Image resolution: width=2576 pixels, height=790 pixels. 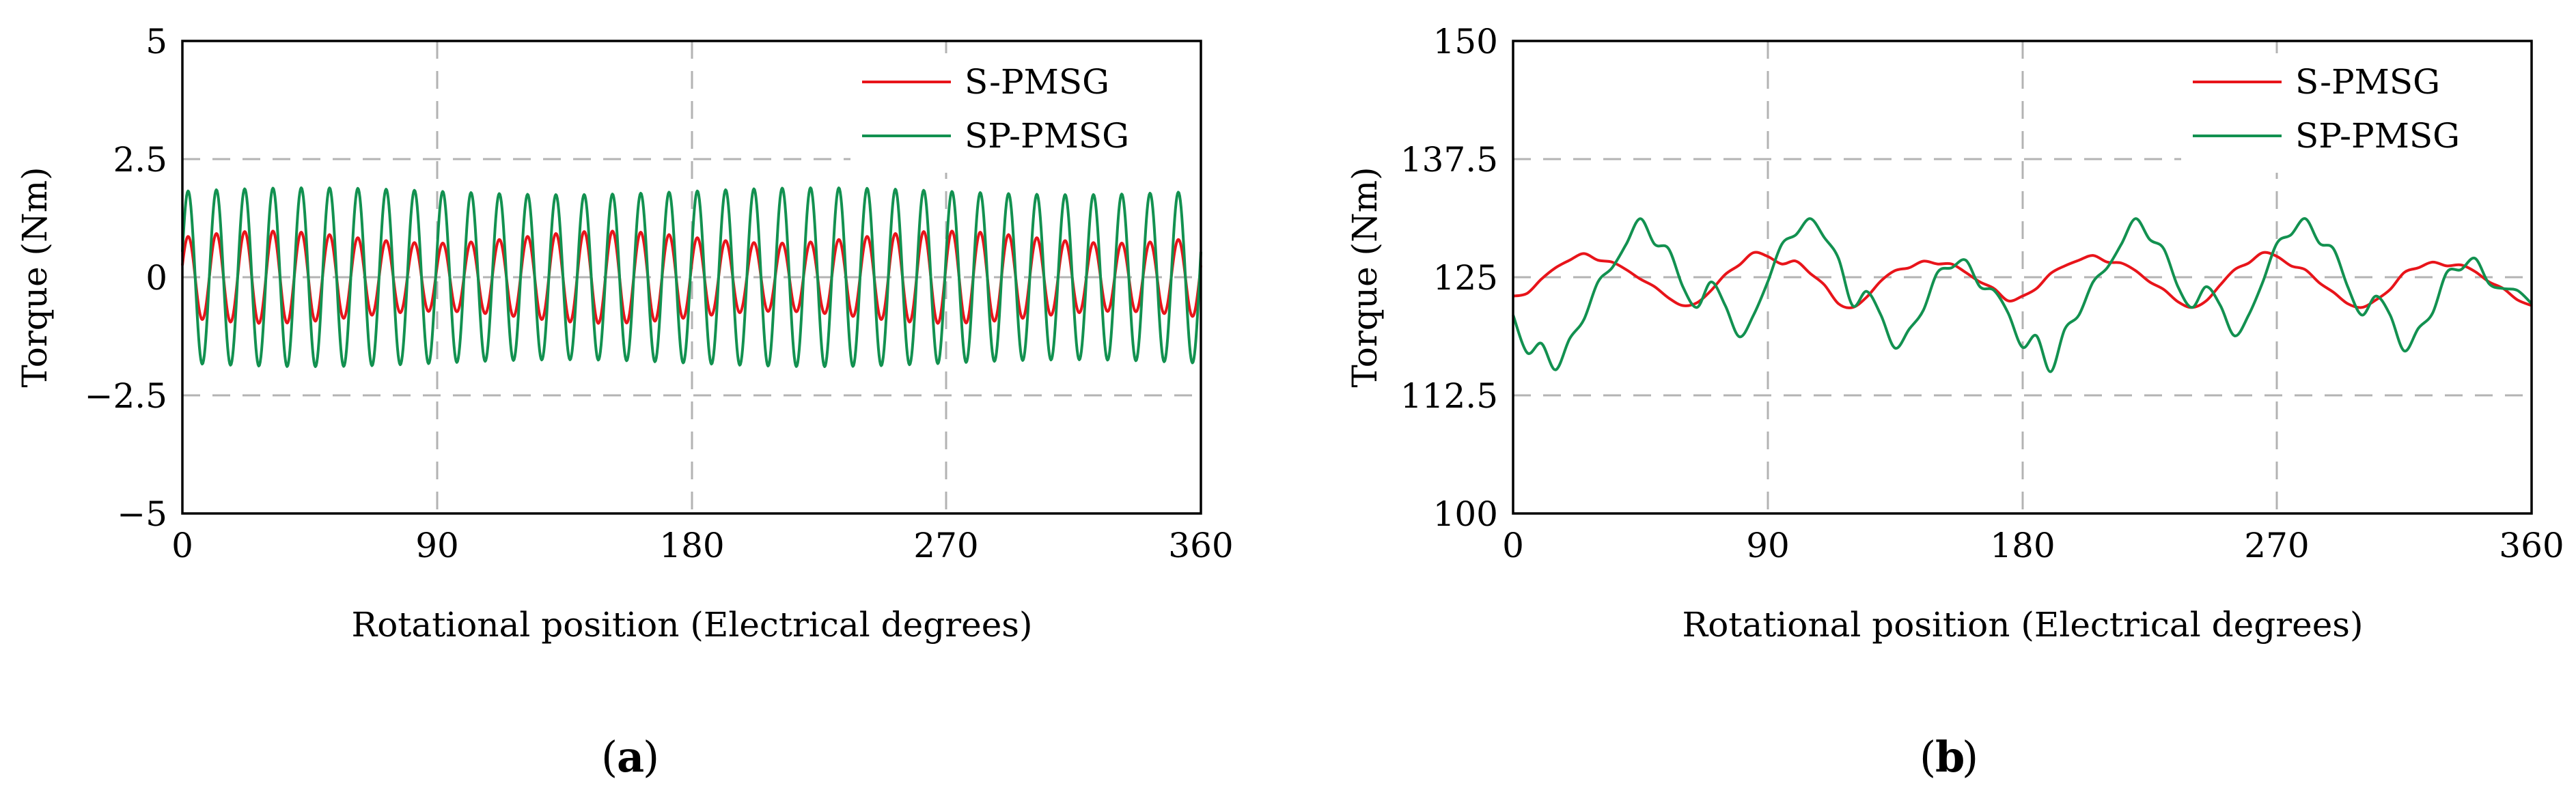 I want to click on chart-a-legend-label-sp-pmsg: SP-PMSG, so click(x=1047, y=136).